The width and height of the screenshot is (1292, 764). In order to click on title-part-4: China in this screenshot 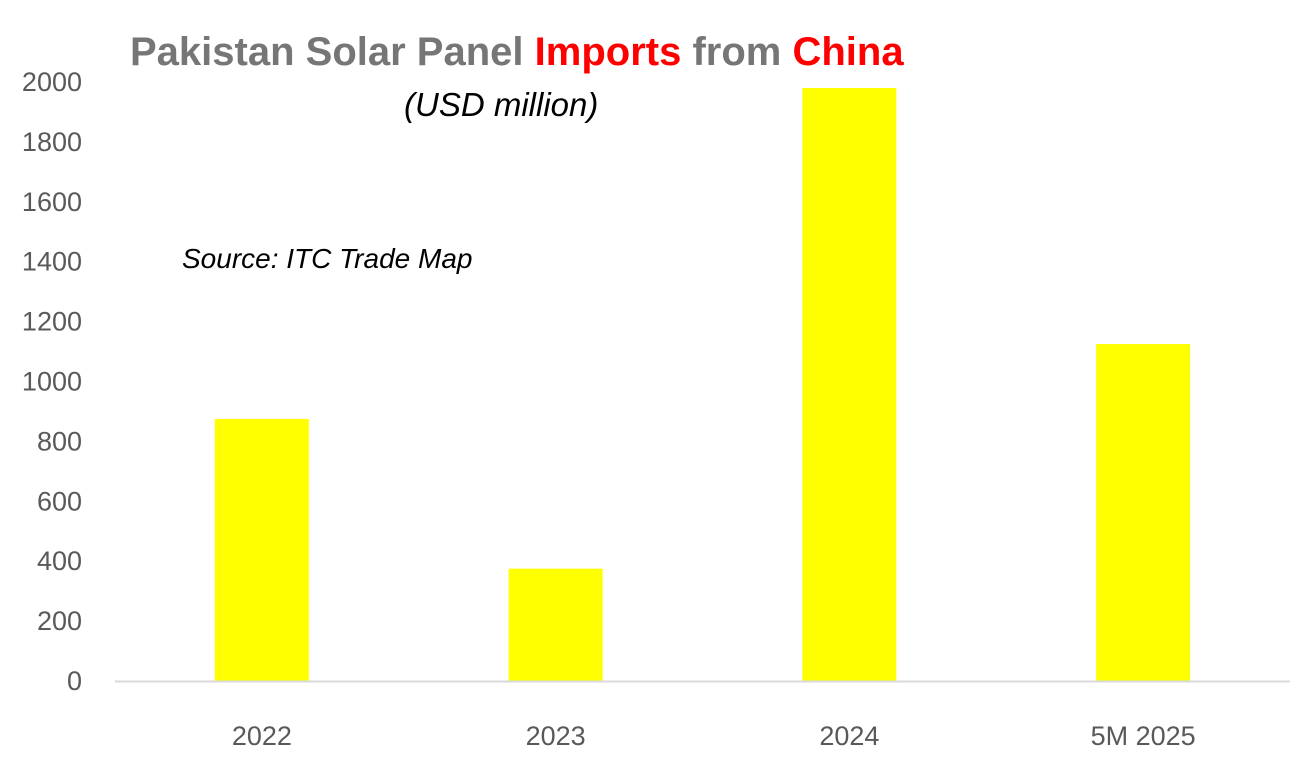, I will do `click(848, 52)`.